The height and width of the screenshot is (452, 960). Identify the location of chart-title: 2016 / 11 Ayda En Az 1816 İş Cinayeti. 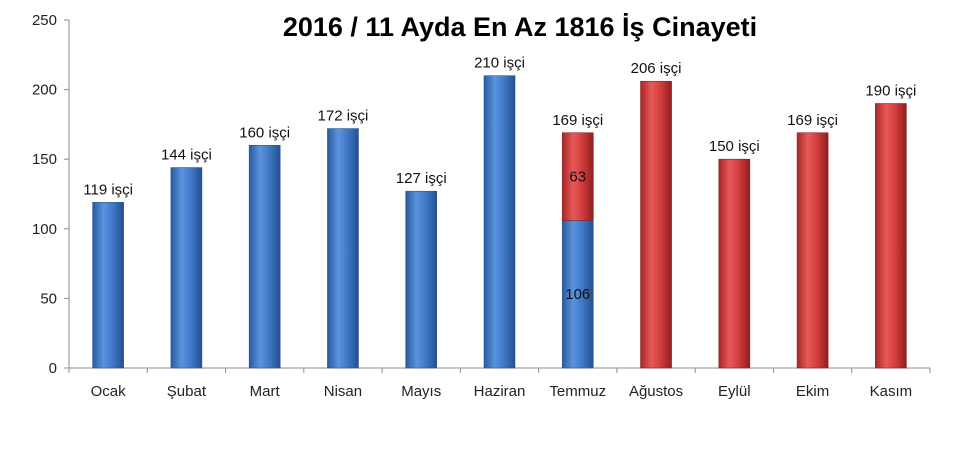
(520, 27).